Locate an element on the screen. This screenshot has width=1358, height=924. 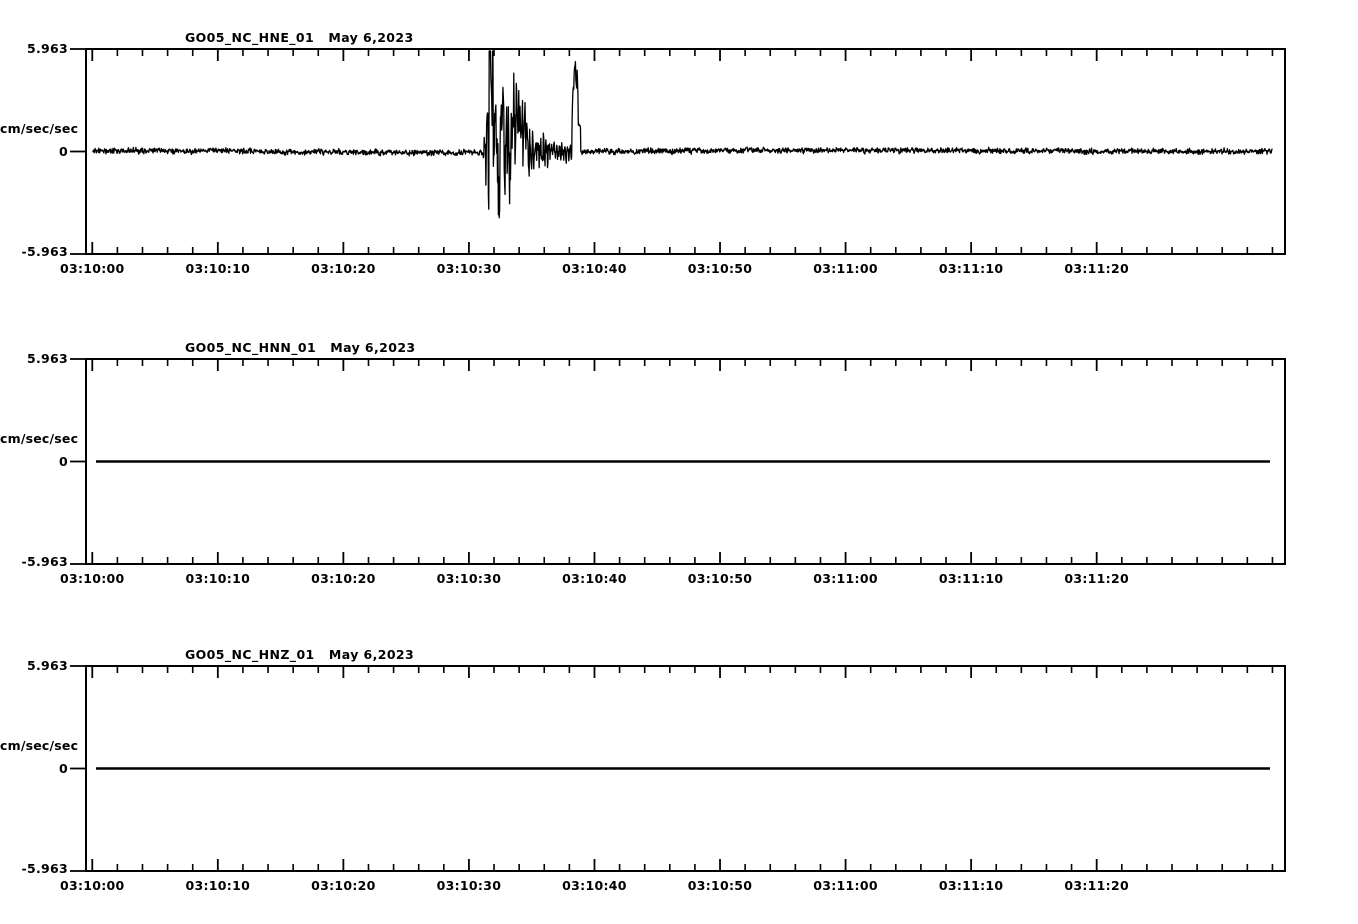
y-axis-unit-label-hnn: cm/sec/sec is located at coordinates (39, 438).